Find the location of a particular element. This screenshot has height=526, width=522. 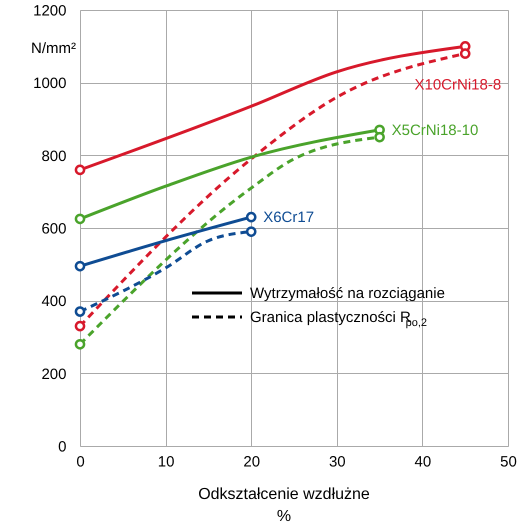

series-label: X5CrNi18-10 is located at coordinates (435, 130).